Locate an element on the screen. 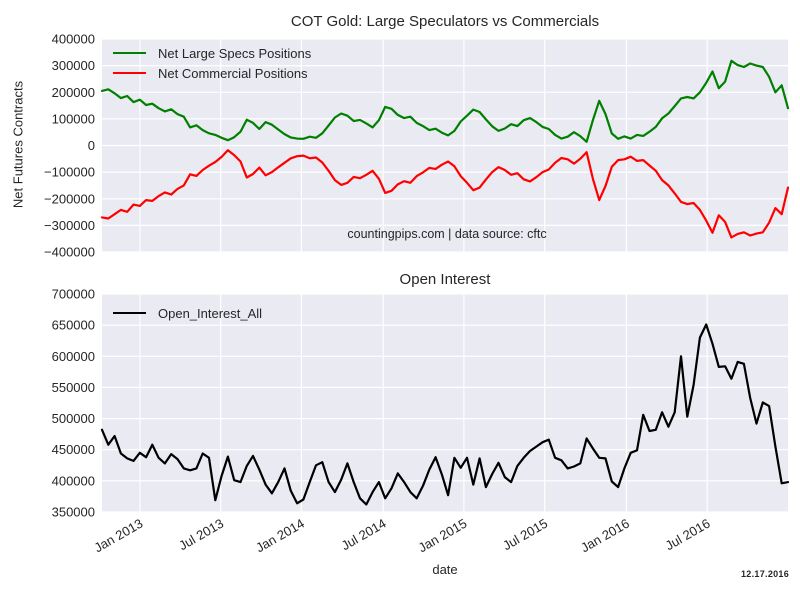  series-line-net-large-specs-positions is located at coordinates (445, 101).